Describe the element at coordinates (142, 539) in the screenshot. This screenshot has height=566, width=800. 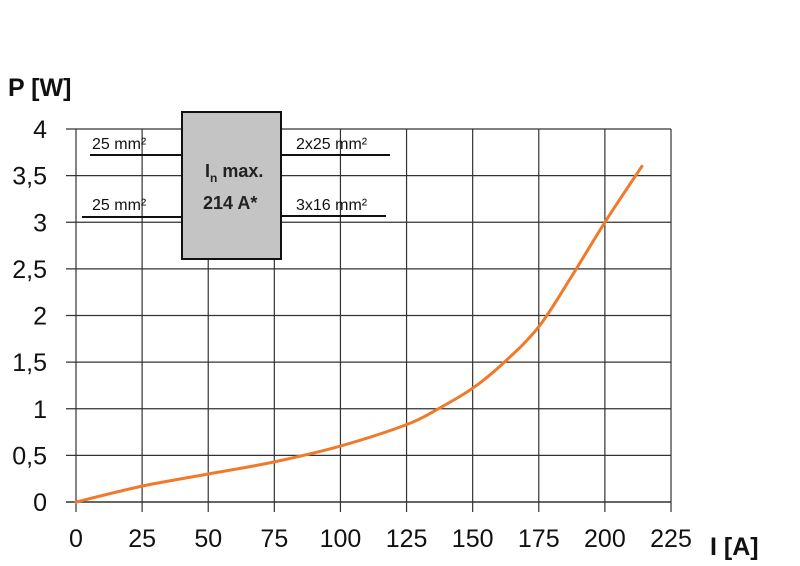
I see `x-tick-label: 25` at that location.